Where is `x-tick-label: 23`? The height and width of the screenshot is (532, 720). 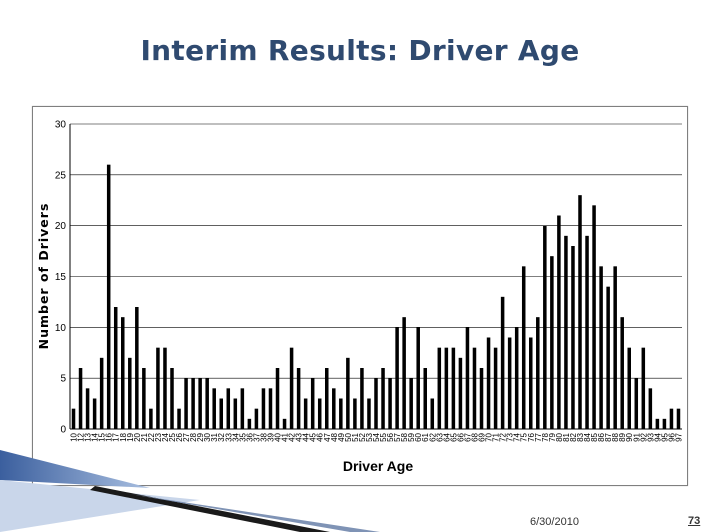 x-tick-label: 23 is located at coordinates (158, 436).